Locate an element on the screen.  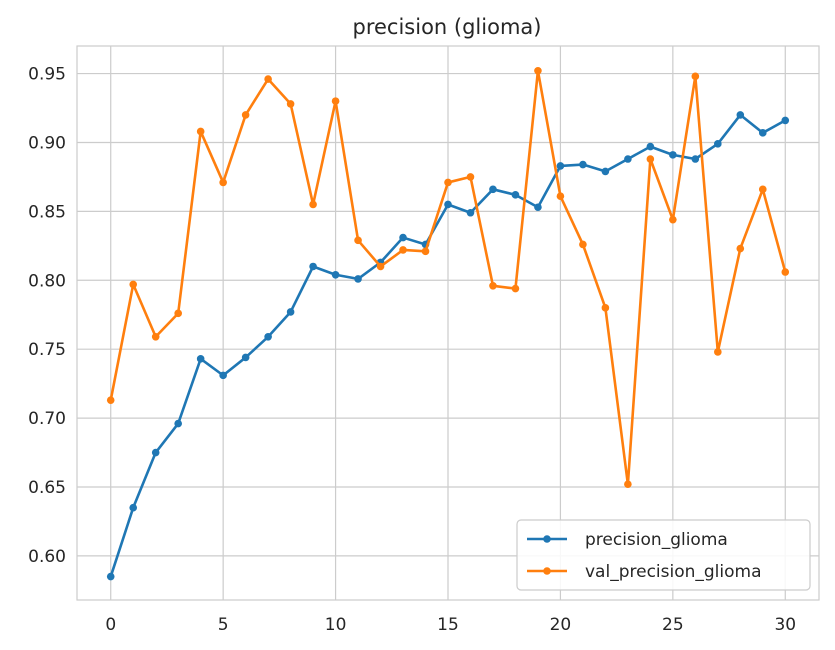
y-tick-label: 0.95 is located at coordinates (47, 75).